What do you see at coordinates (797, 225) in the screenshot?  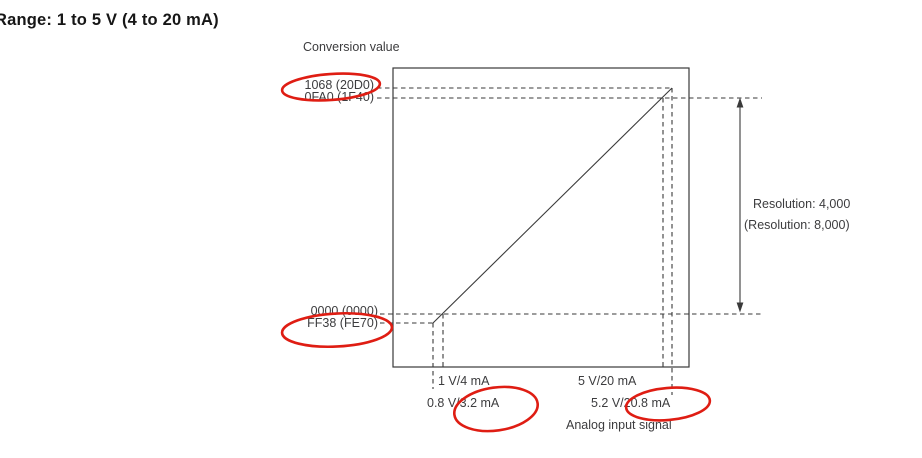 I see `resolution-label-alt: (Resolution: 8,000)` at bounding box center [797, 225].